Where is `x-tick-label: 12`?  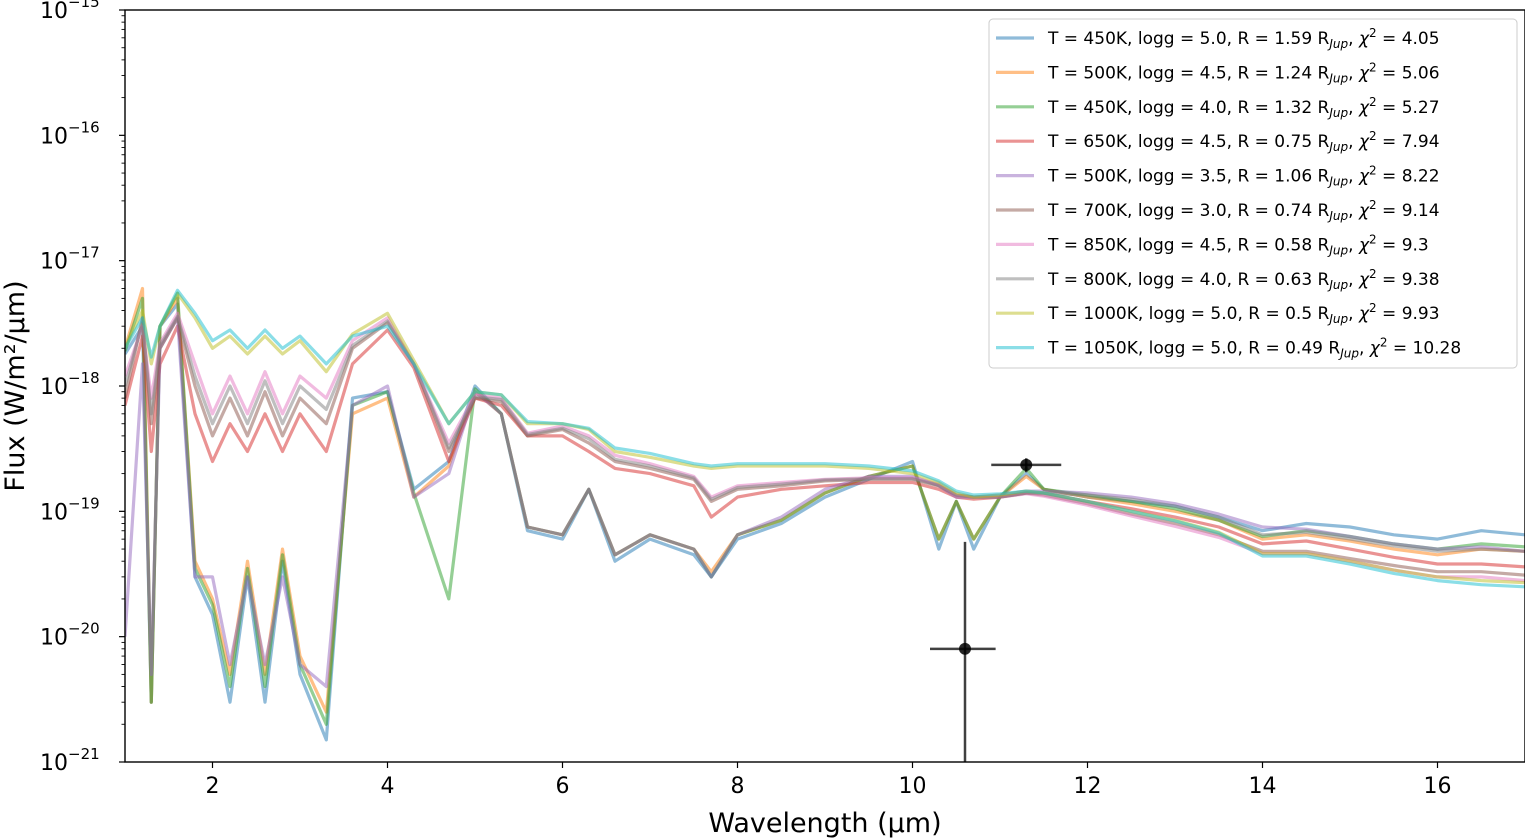 x-tick-label: 12 is located at coordinates (1088, 786).